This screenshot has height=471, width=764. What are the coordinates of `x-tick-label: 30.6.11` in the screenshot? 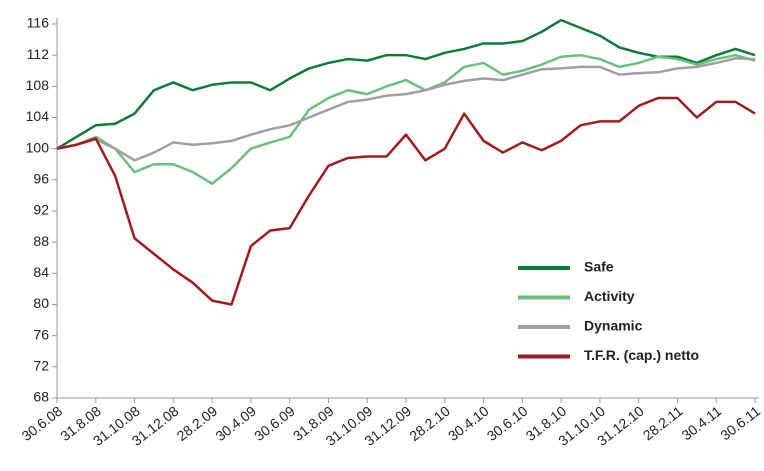 It's located at (740, 423).